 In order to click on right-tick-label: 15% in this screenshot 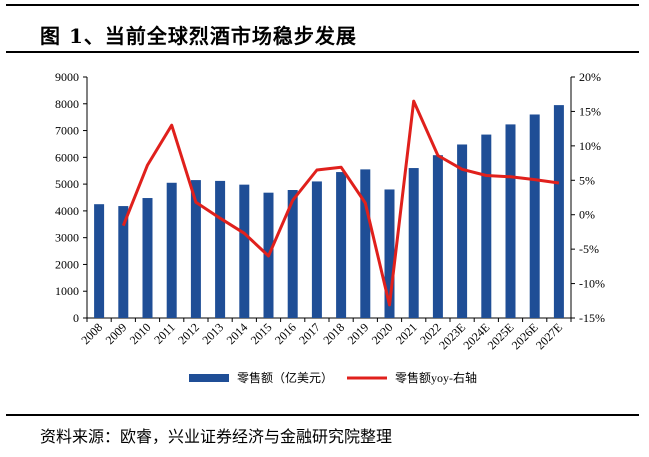, I will do `click(590, 111)`.